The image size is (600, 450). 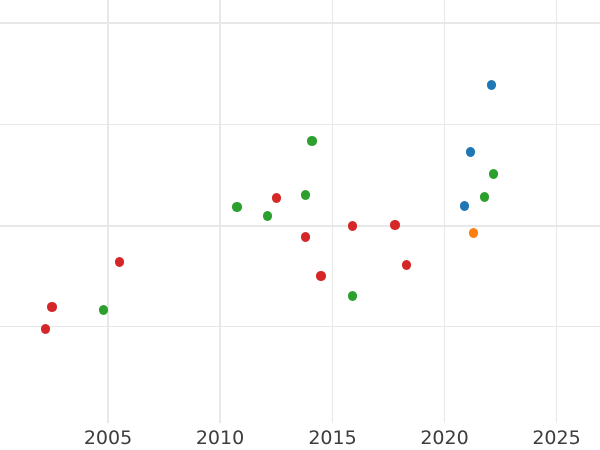 I want to click on data-point-orange, so click(x=473, y=233).